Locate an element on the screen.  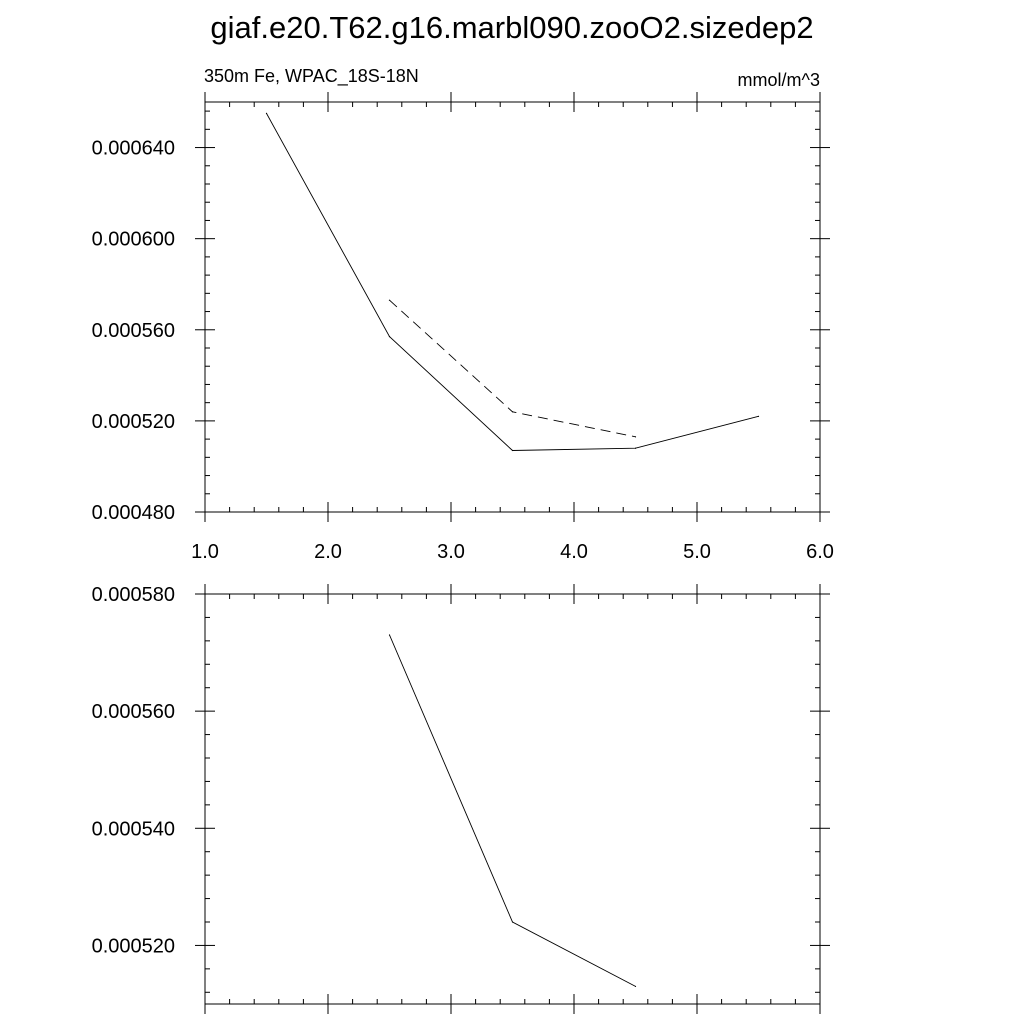
y-tick-label: 0.000540 is located at coordinates (133, 829).